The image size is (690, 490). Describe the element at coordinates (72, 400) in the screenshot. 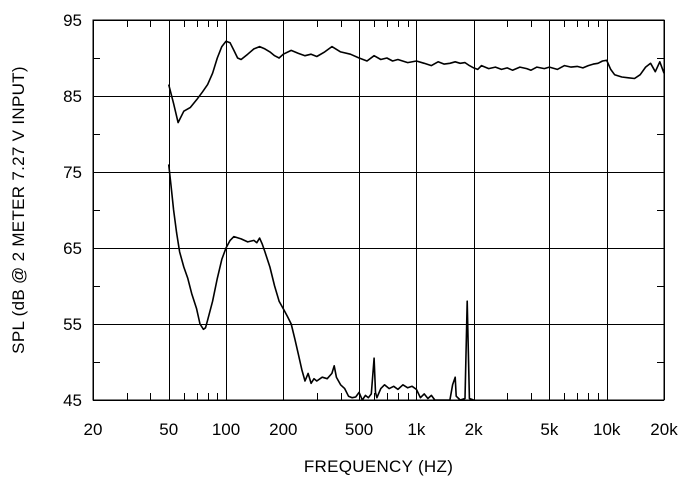

I see `y-tick-label: 45` at that location.